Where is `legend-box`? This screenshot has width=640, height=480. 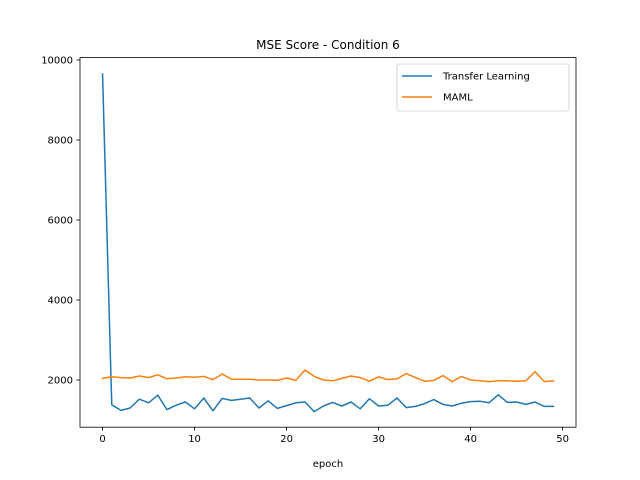
legend-box is located at coordinates (483, 87).